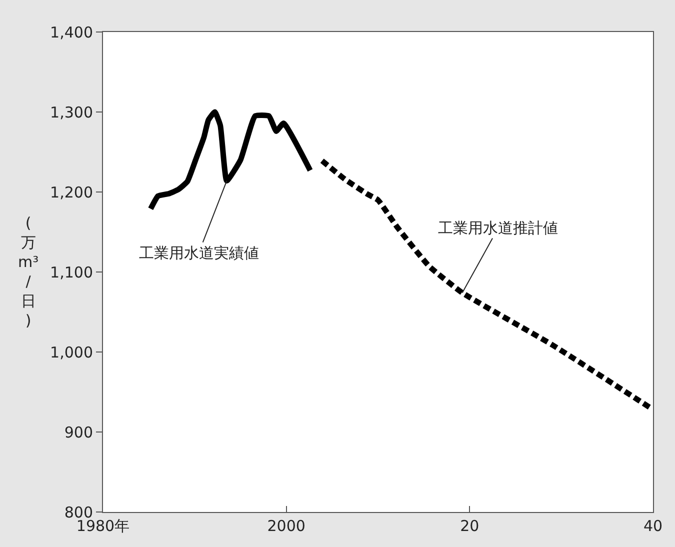  I want to click on y-tick-label: 1,300, so click(71, 112).